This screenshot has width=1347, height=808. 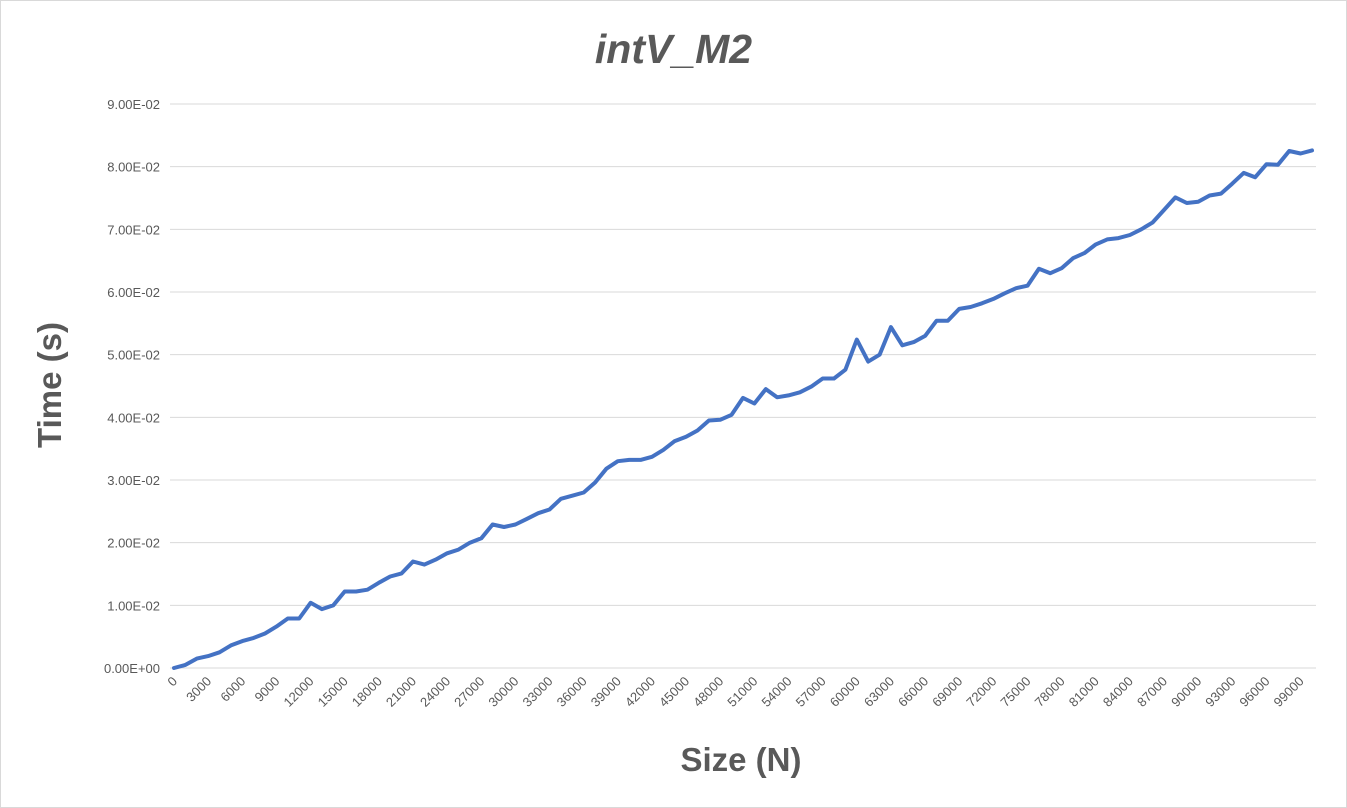 I want to click on x-tick-label: 87000, so click(x=1152, y=692).